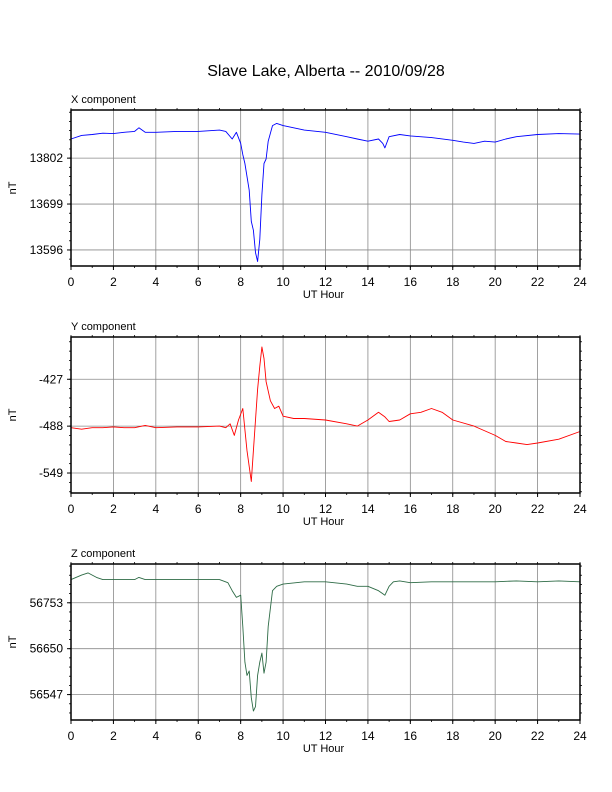  Describe the element at coordinates (326, 71) in the screenshot. I see `figure-title: Slave Lake, Alberta -- 2010/09/28` at that location.